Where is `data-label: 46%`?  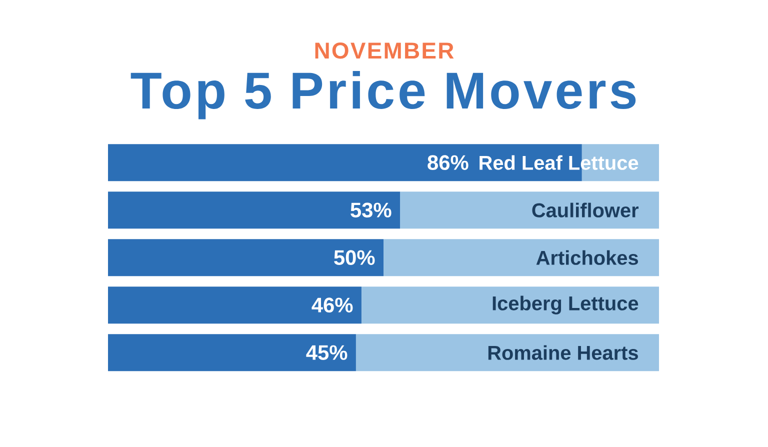
data-label: 46% is located at coordinates (332, 305).